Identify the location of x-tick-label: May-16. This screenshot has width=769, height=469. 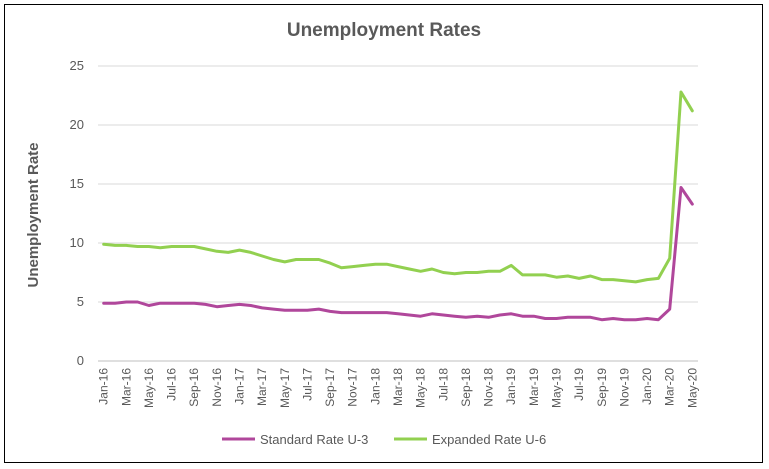
(149, 388).